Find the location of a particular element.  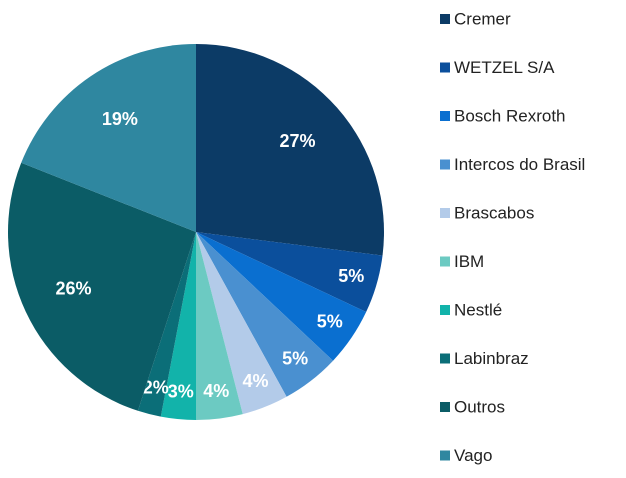

legend-label: Nestlé is located at coordinates (478, 309).